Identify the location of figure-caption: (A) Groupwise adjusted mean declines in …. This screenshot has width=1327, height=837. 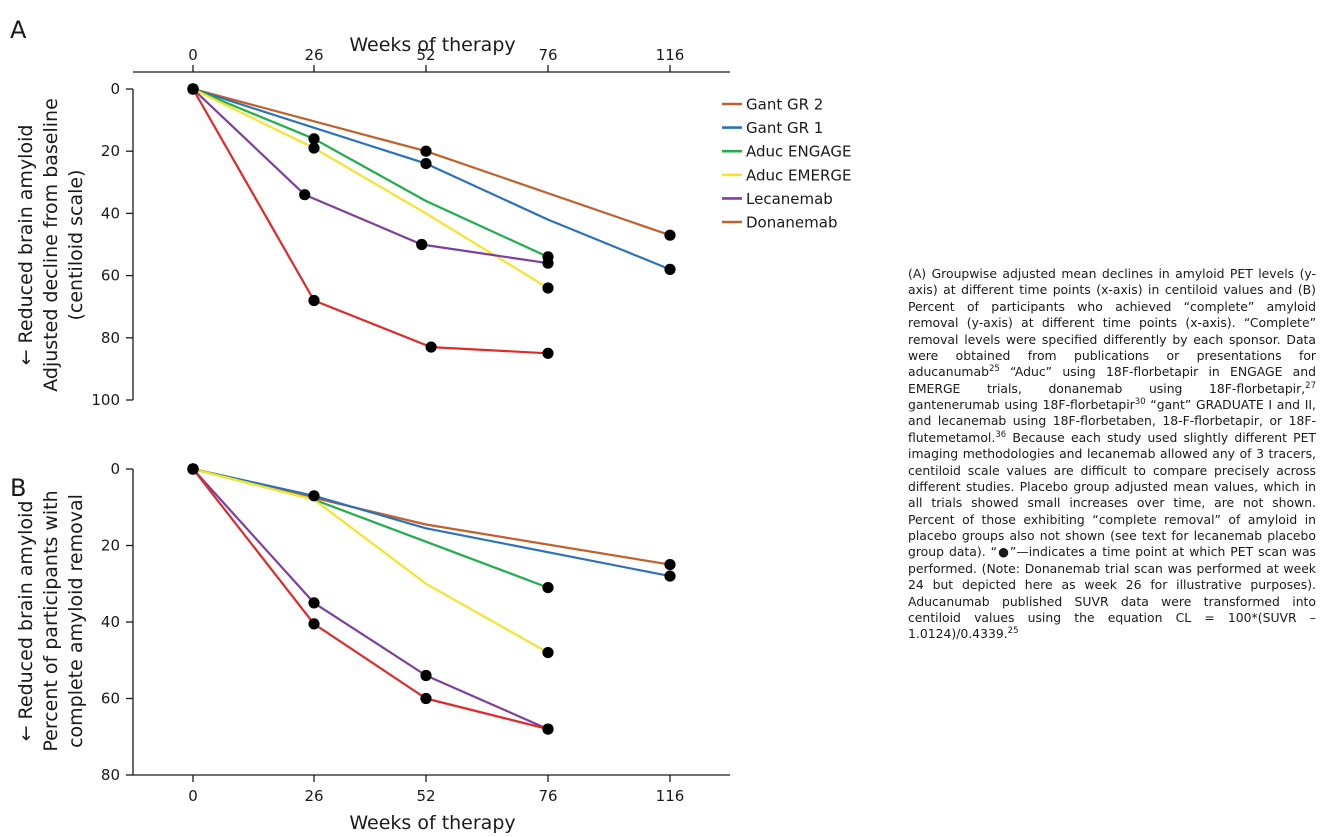
(1112, 454).